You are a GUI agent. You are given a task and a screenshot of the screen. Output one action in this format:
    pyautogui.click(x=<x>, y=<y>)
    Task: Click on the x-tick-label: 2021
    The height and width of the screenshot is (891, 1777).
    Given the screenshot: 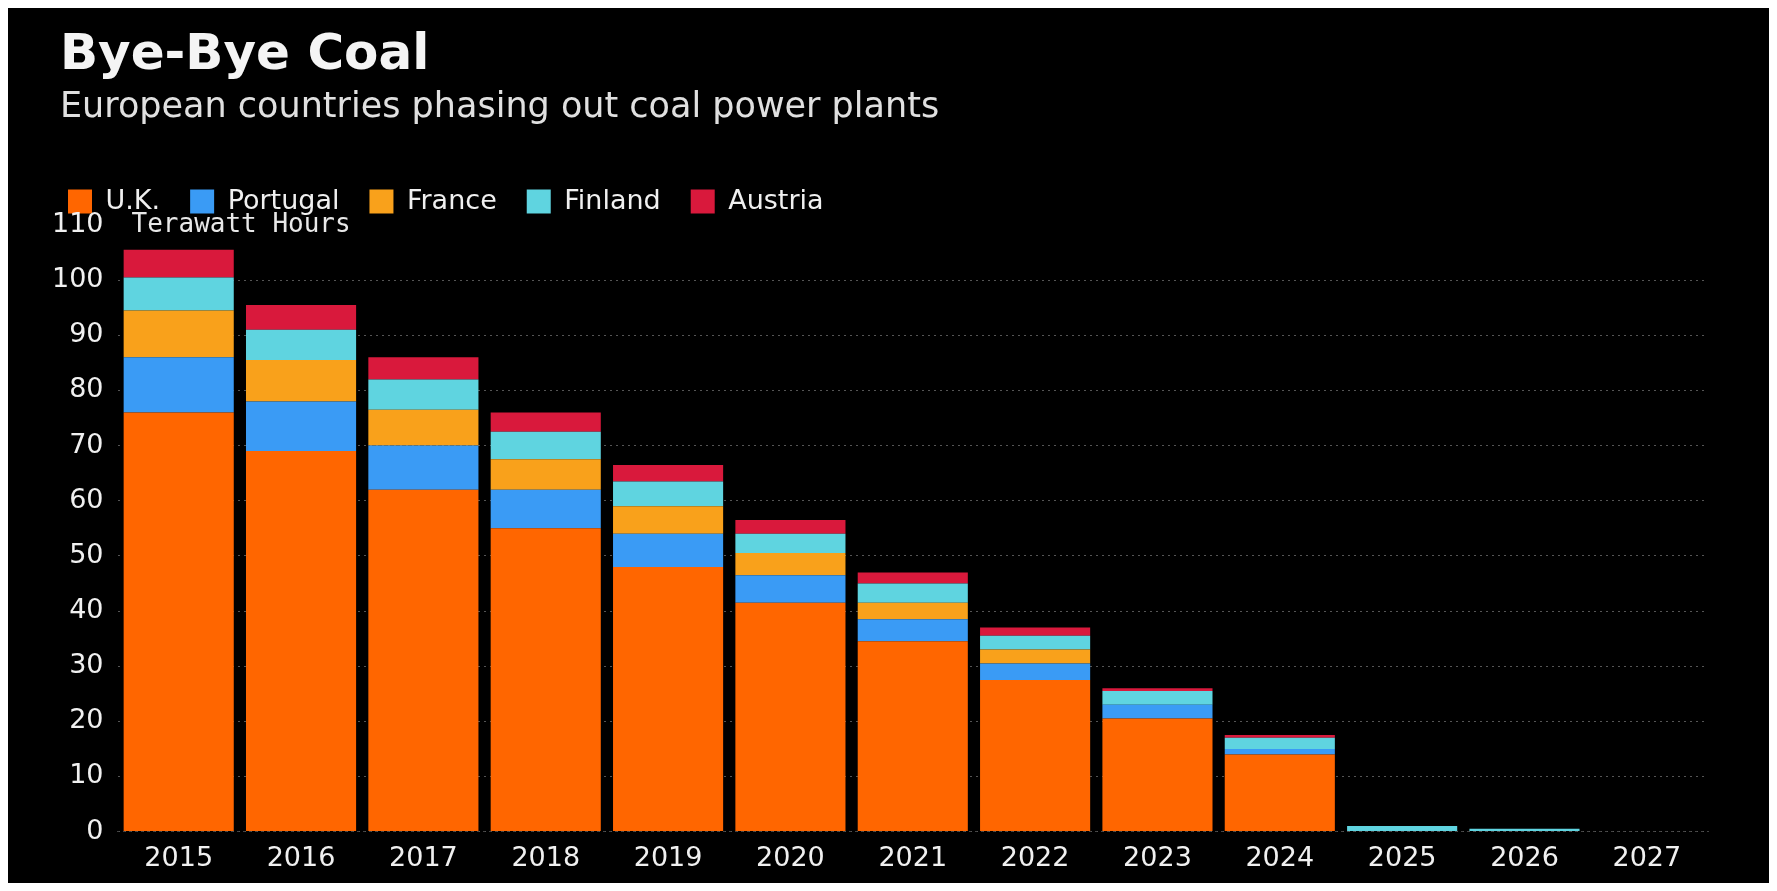 What is the action you would take?
    pyautogui.click(x=913, y=856)
    